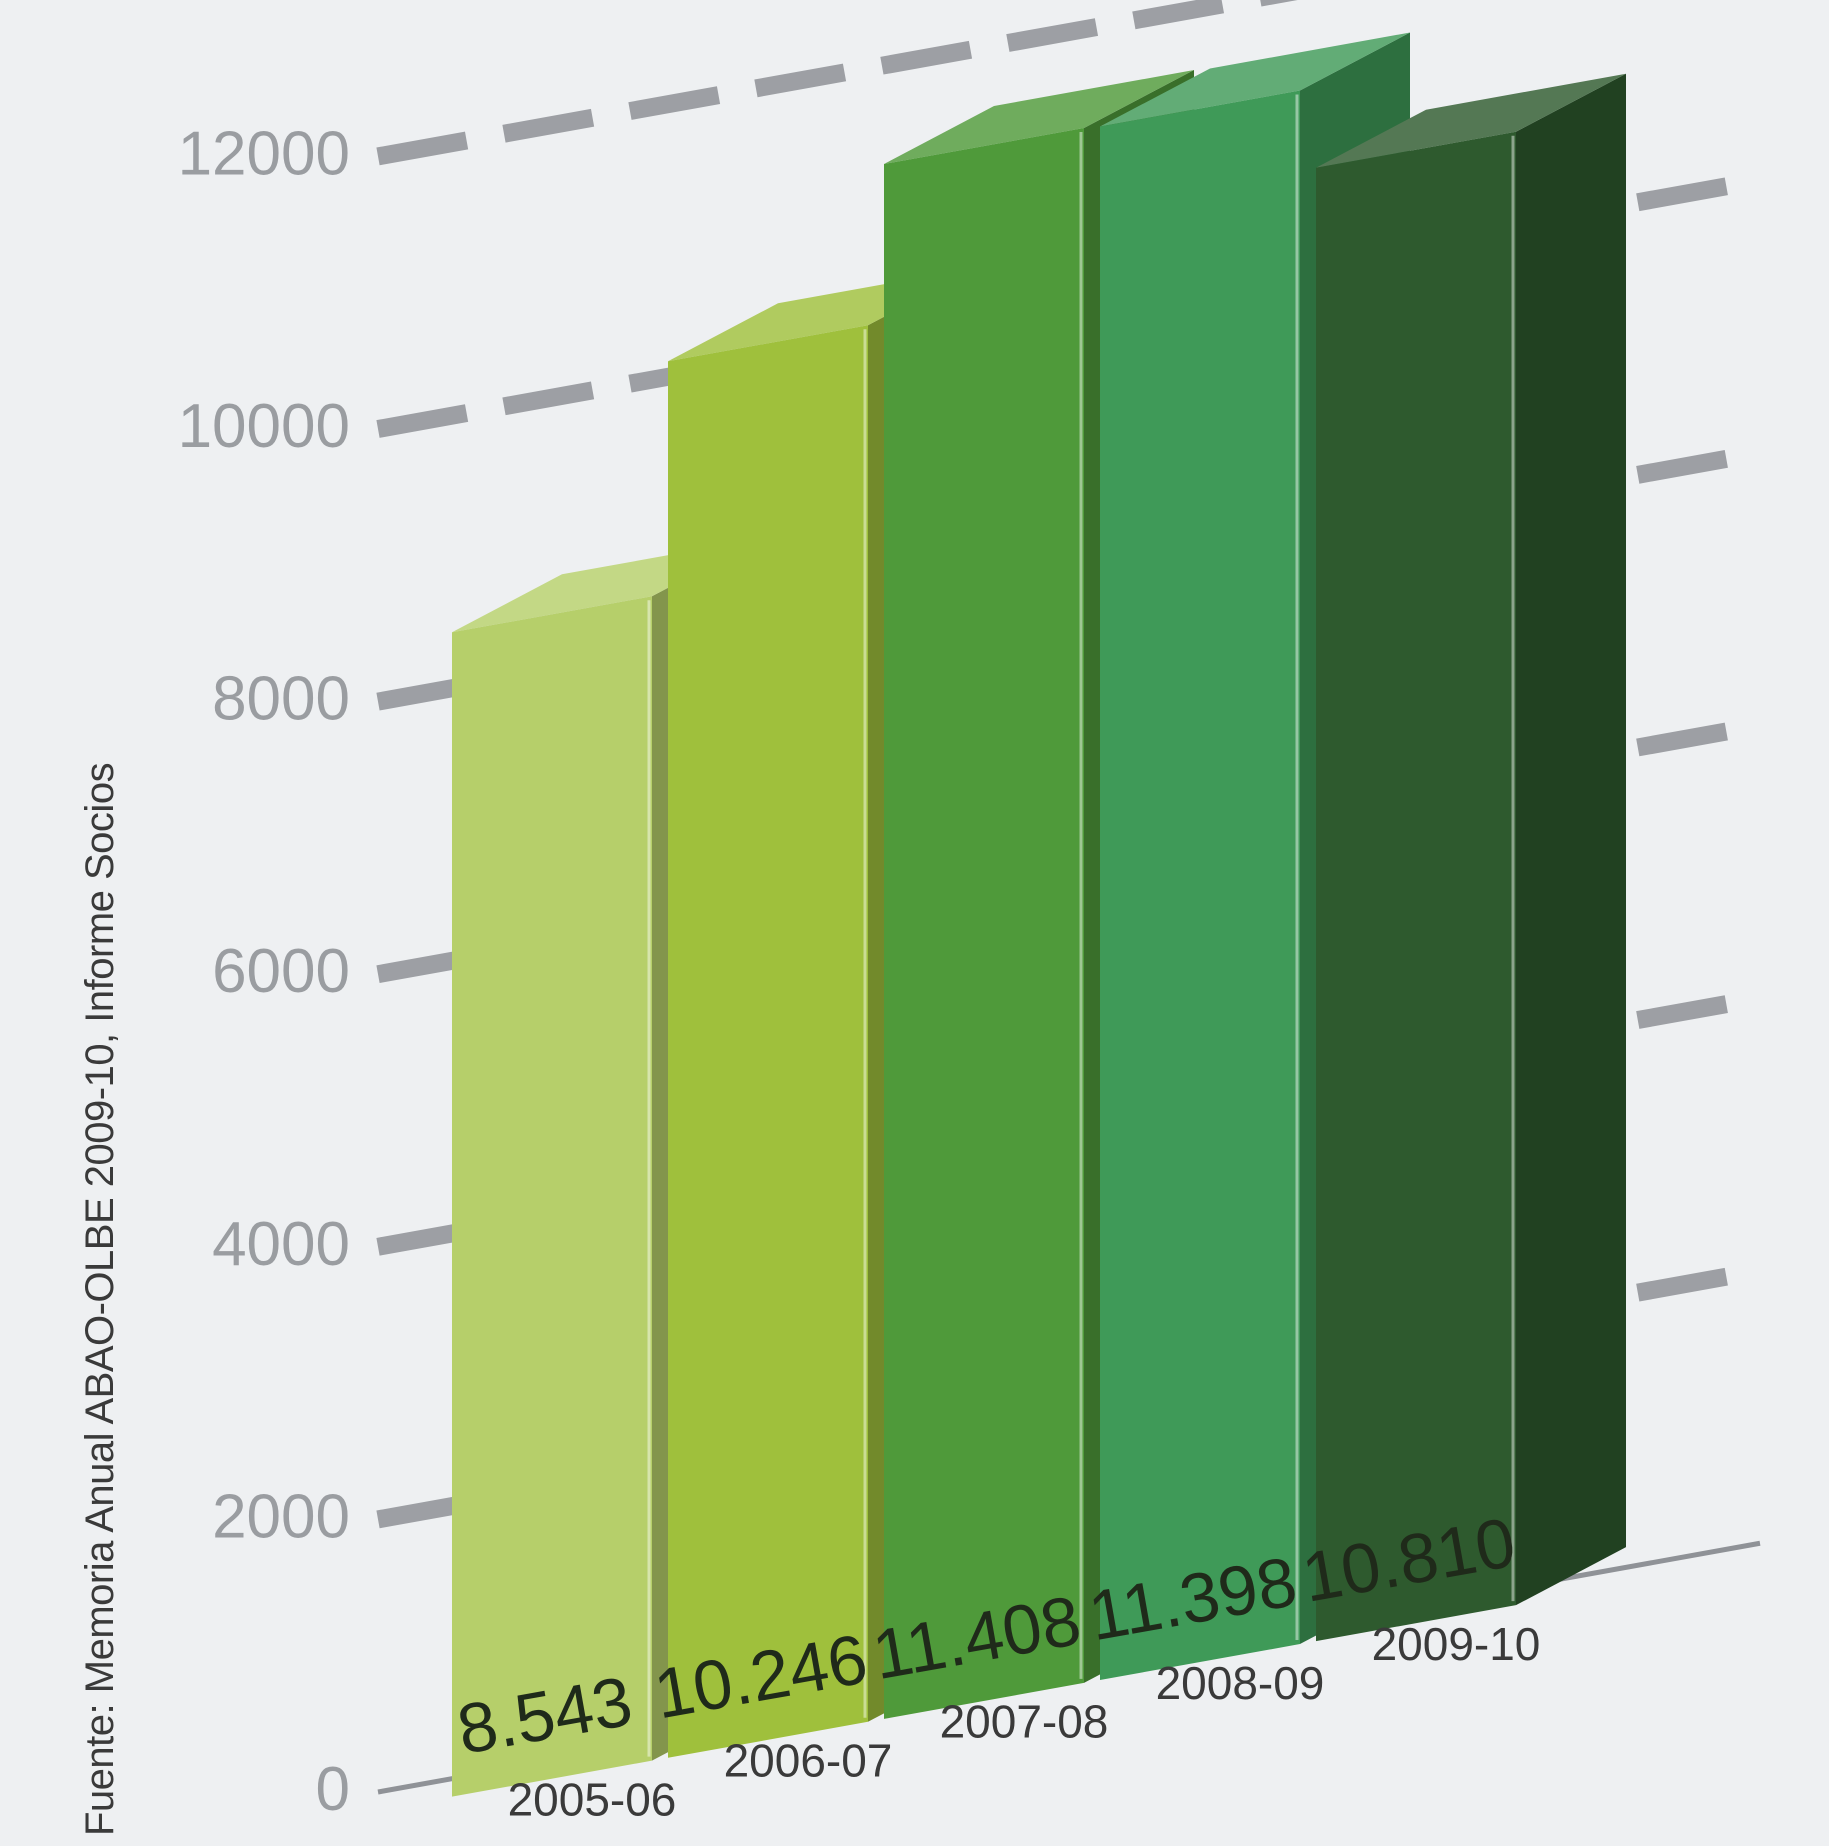  Describe the element at coordinates (281, 971) in the screenshot. I see `y-tick-label: 6000` at that location.